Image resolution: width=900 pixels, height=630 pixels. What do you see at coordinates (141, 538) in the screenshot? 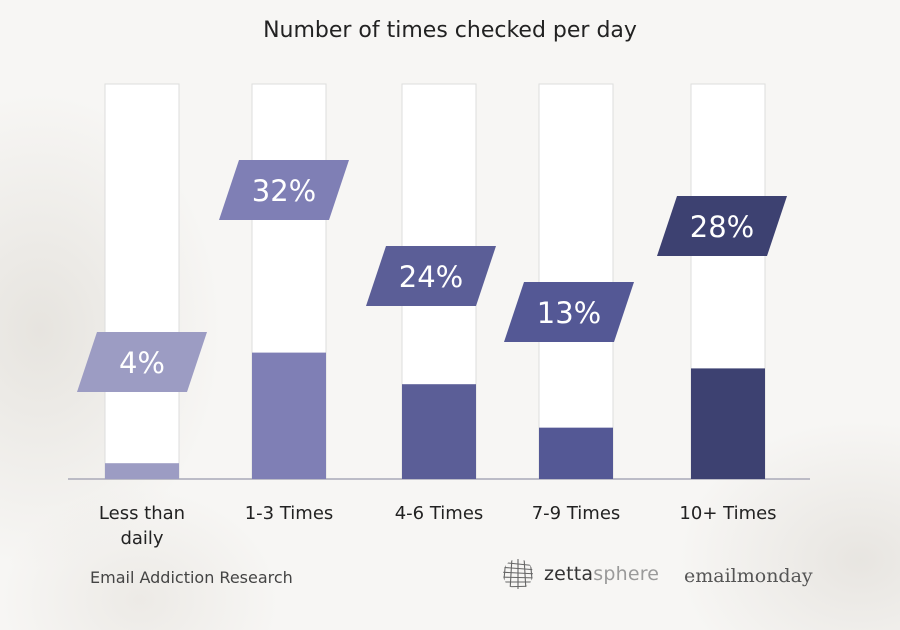
I see `category-label: daily` at bounding box center [141, 538].